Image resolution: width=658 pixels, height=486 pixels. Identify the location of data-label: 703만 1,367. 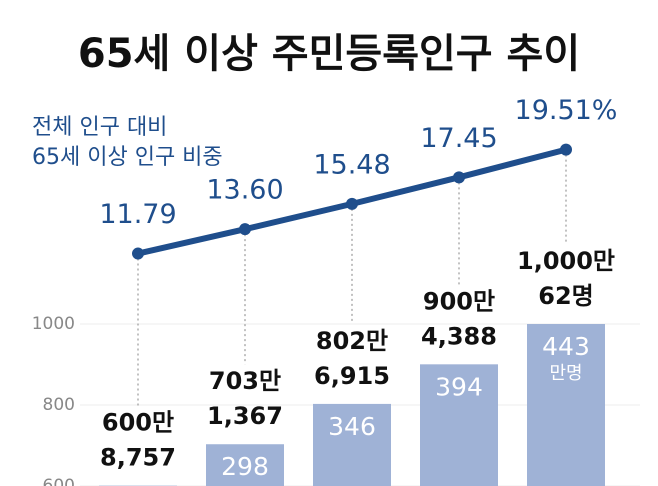
(245, 398).